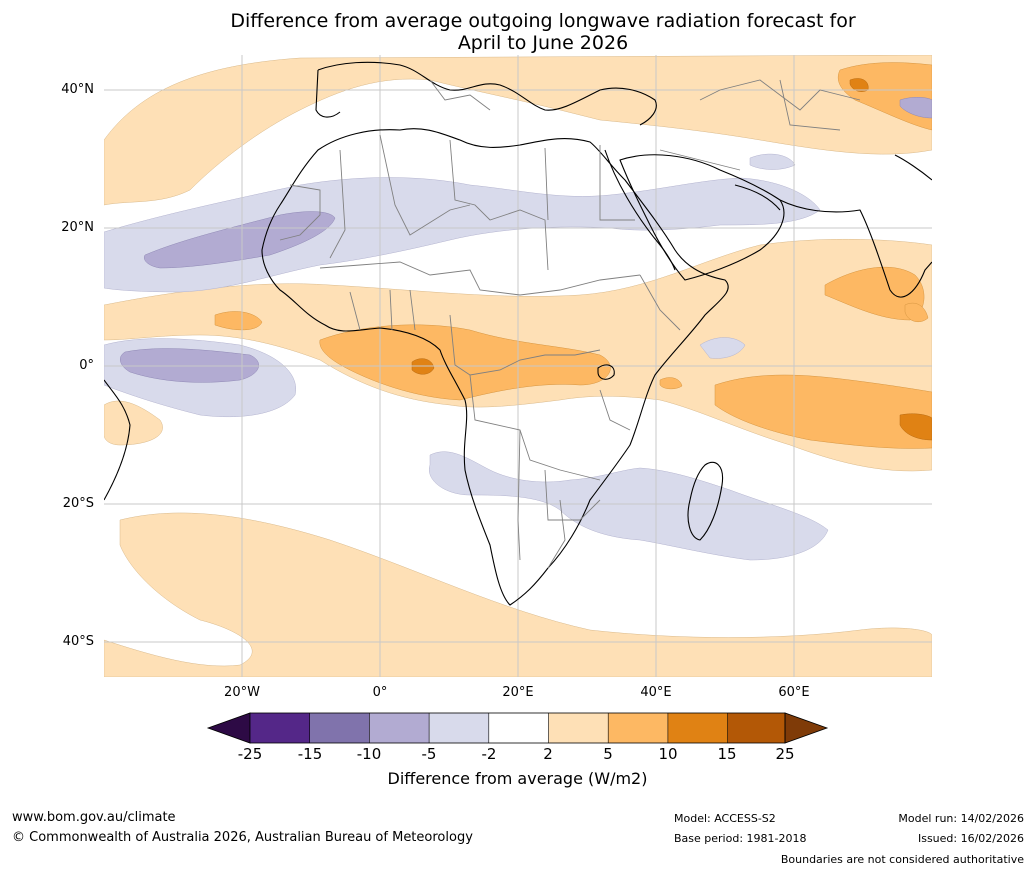 This screenshot has height=873, width=1035. I want to click on colorbar-tick: 15, so click(727, 754).